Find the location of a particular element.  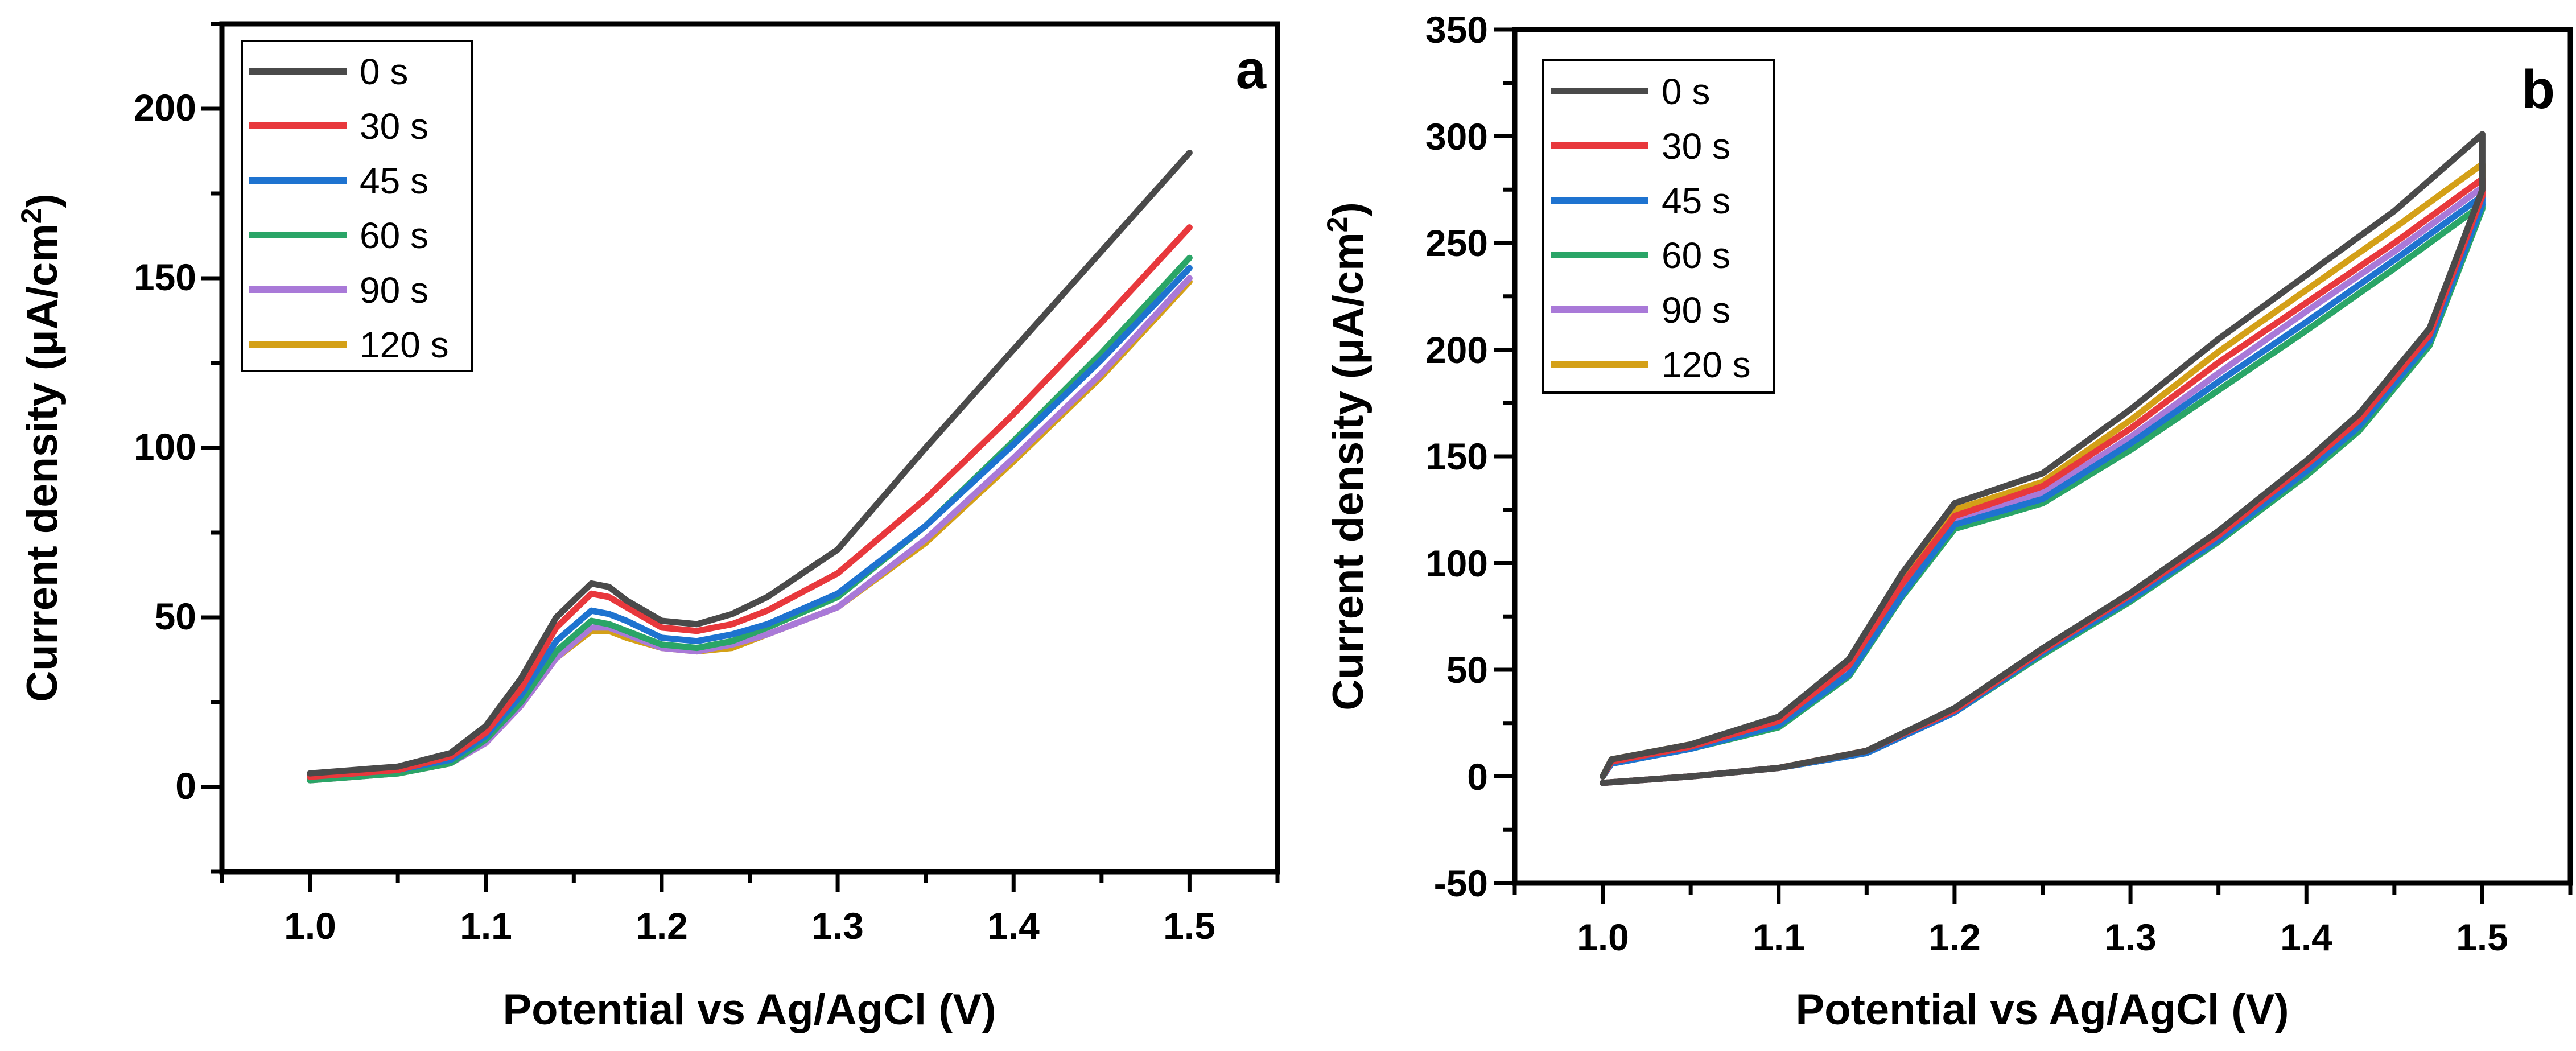

legend-b: 0 s 30 s 45 s 60 s 90 s 120 s is located at coordinates (1659, 227).